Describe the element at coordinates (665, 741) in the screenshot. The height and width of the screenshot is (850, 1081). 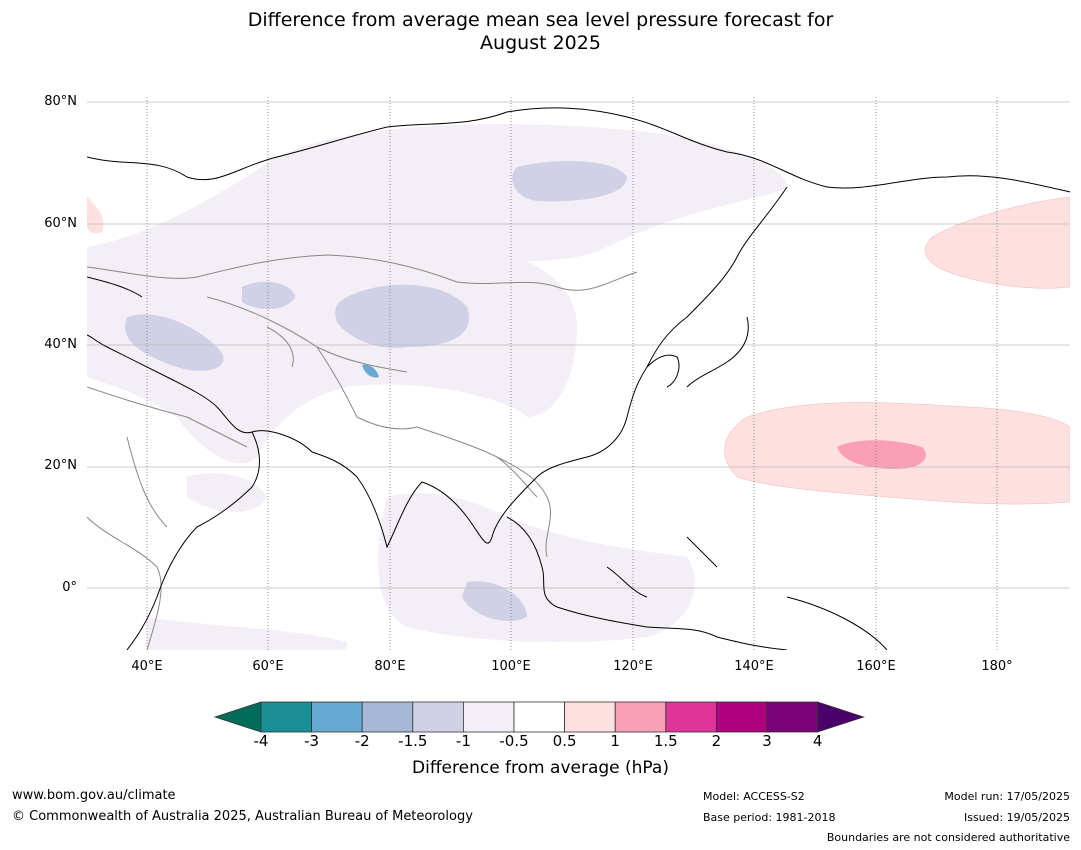
I see `colorbar-tick-label: 1.5` at that location.